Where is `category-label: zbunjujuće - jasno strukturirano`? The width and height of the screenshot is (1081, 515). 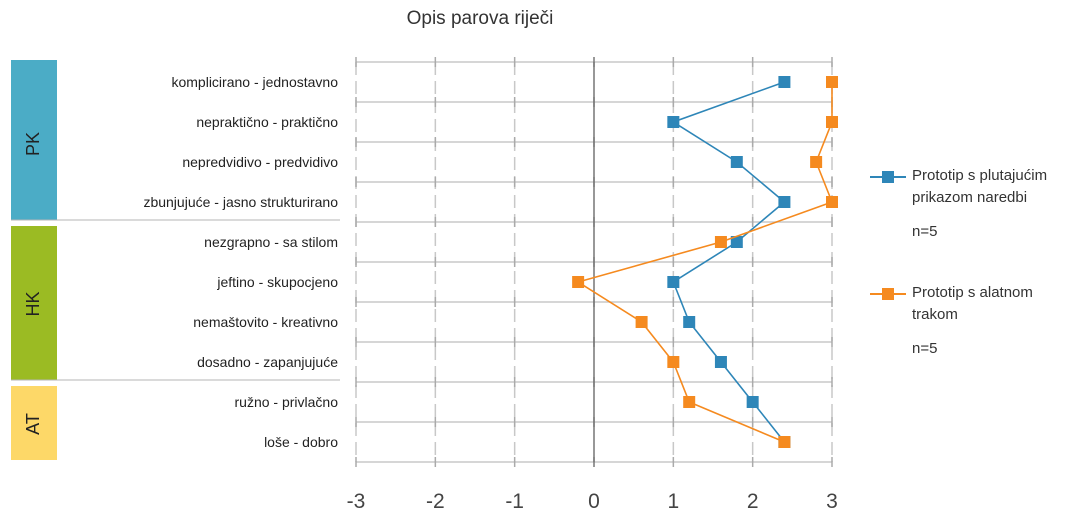
category-label: zbunjujuće - jasno strukturirano is located at coordinates (240, 202).